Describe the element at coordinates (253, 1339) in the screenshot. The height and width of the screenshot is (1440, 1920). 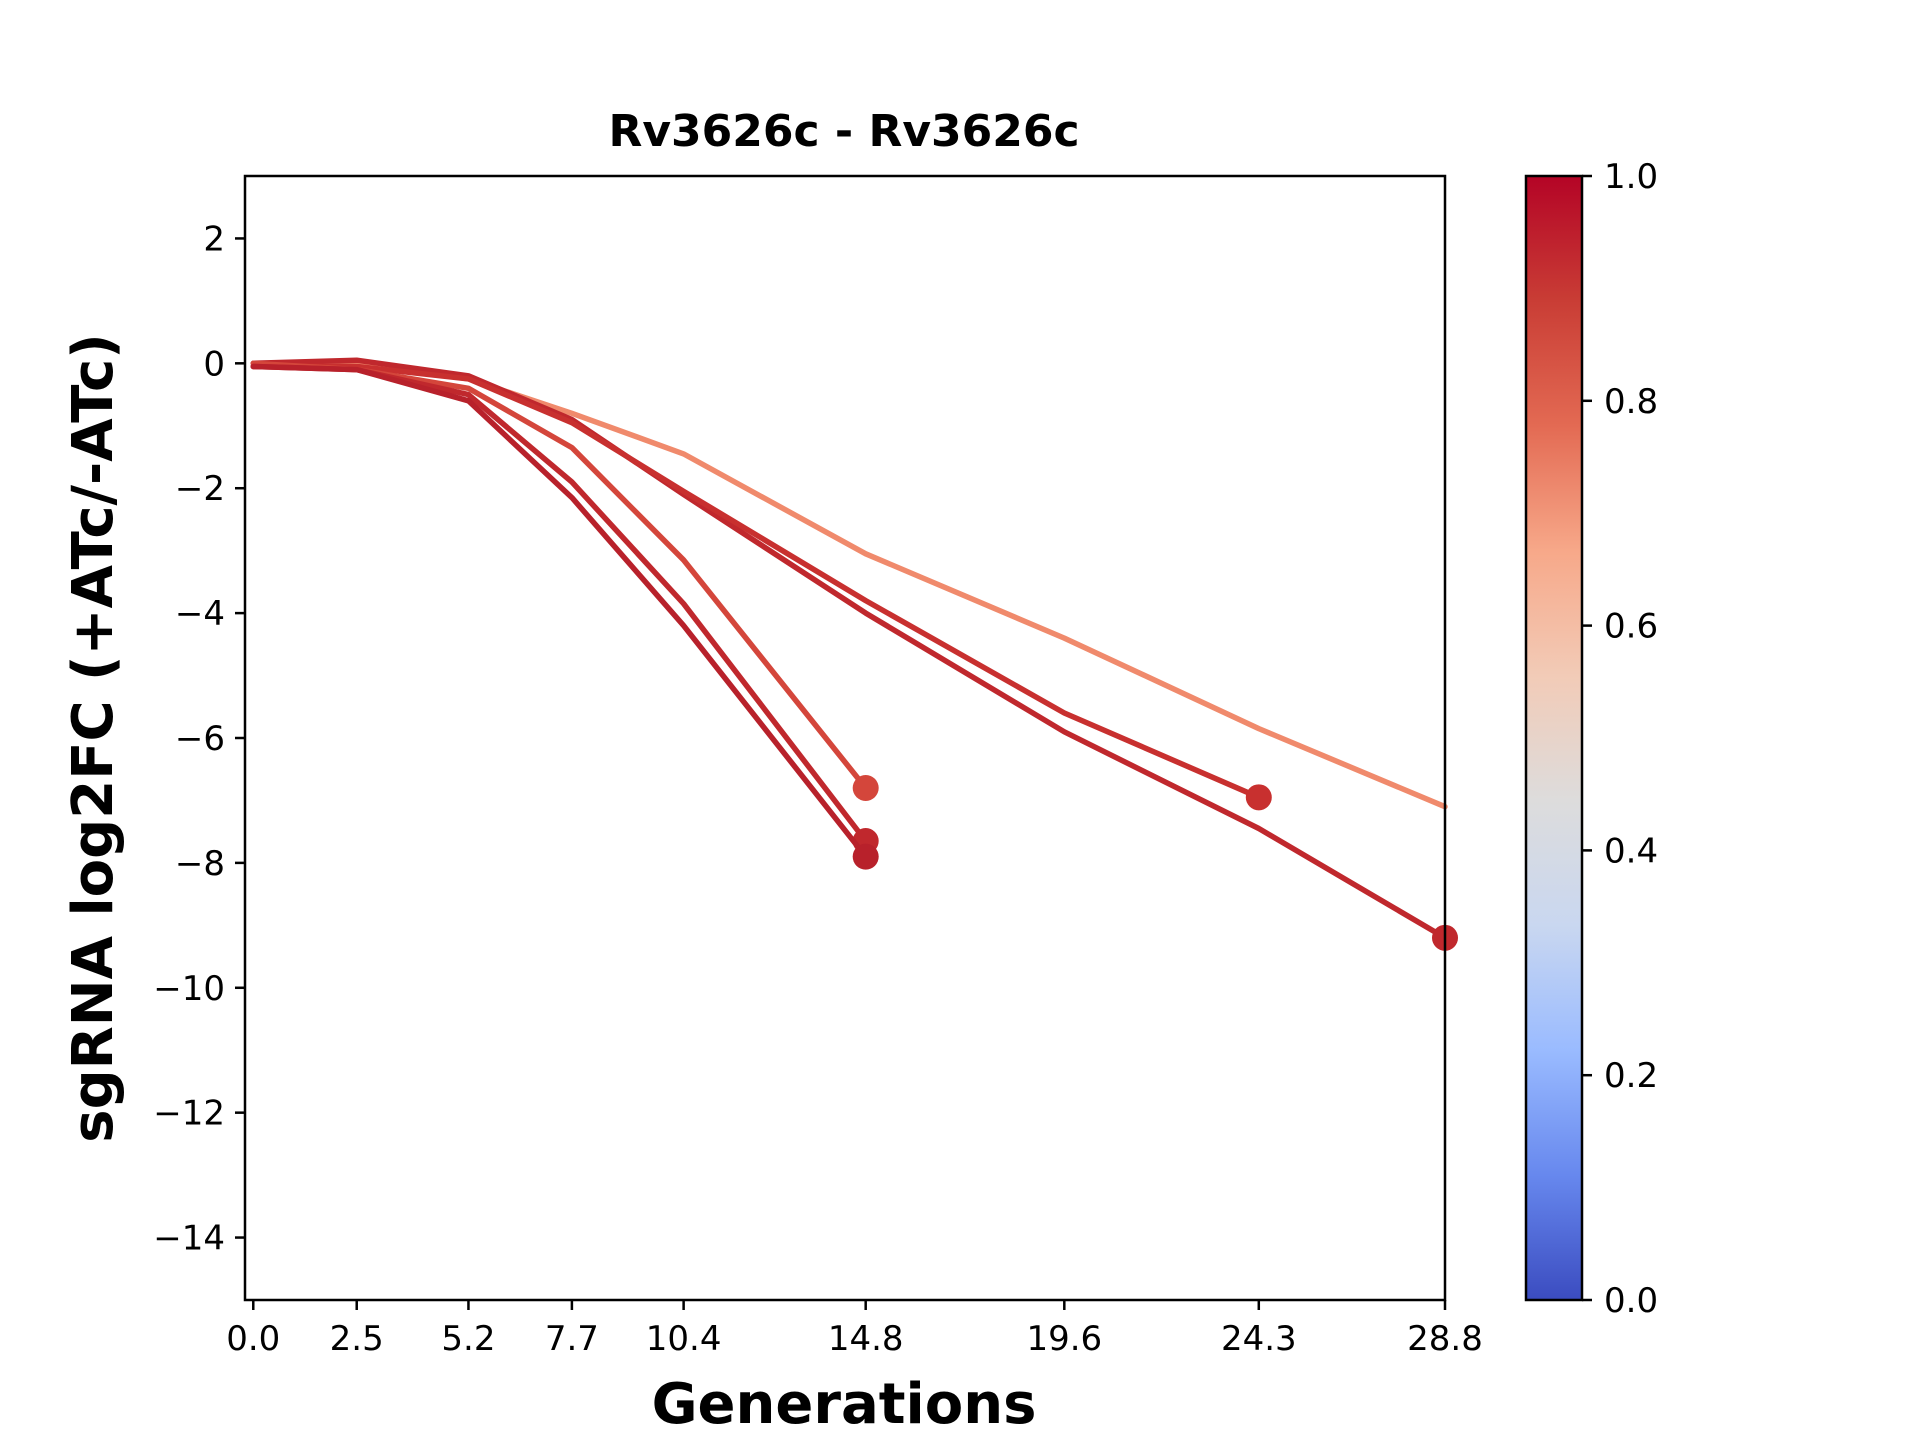
I see `x-tick-label: 0.0` at that location.